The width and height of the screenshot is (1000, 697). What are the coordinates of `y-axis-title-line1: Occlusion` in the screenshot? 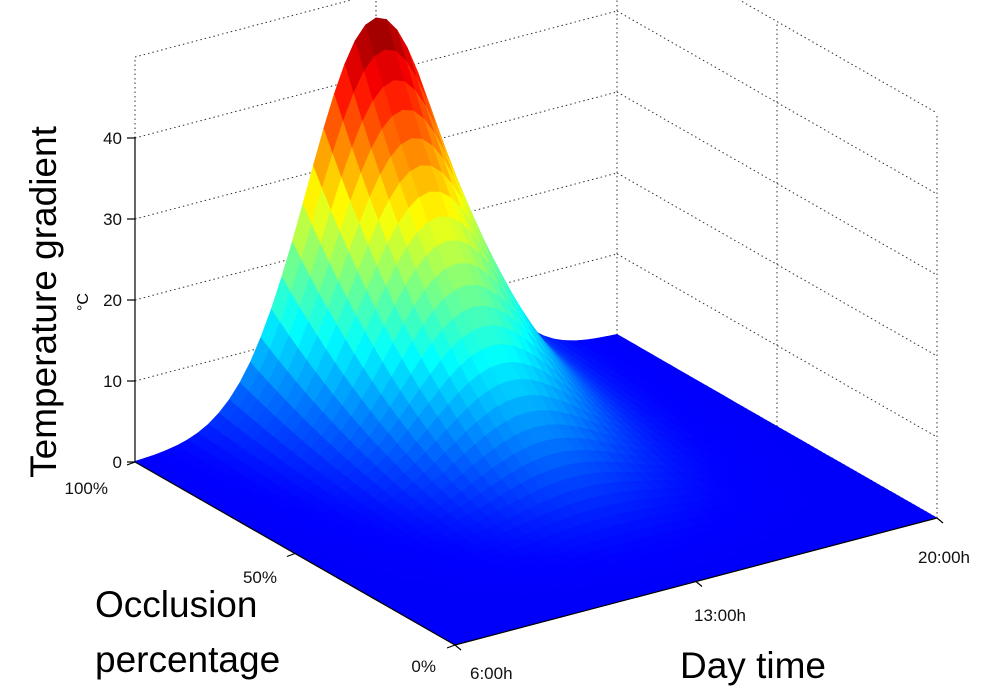 It's located at (176, 604).